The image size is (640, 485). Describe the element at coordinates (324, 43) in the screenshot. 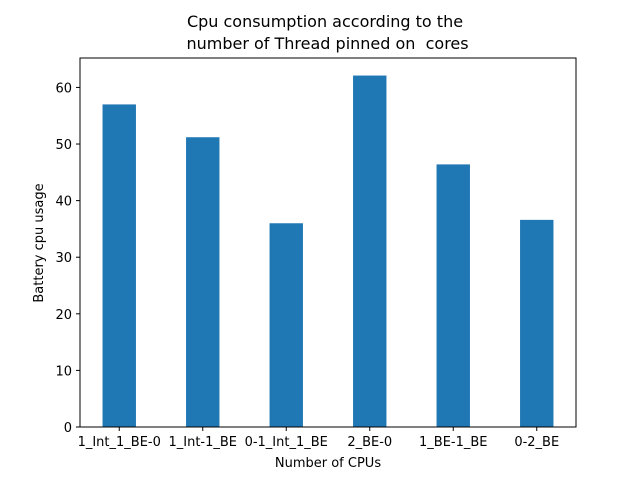

I see `chart-title-line-2: number of Thread pinned on cores` at that location.